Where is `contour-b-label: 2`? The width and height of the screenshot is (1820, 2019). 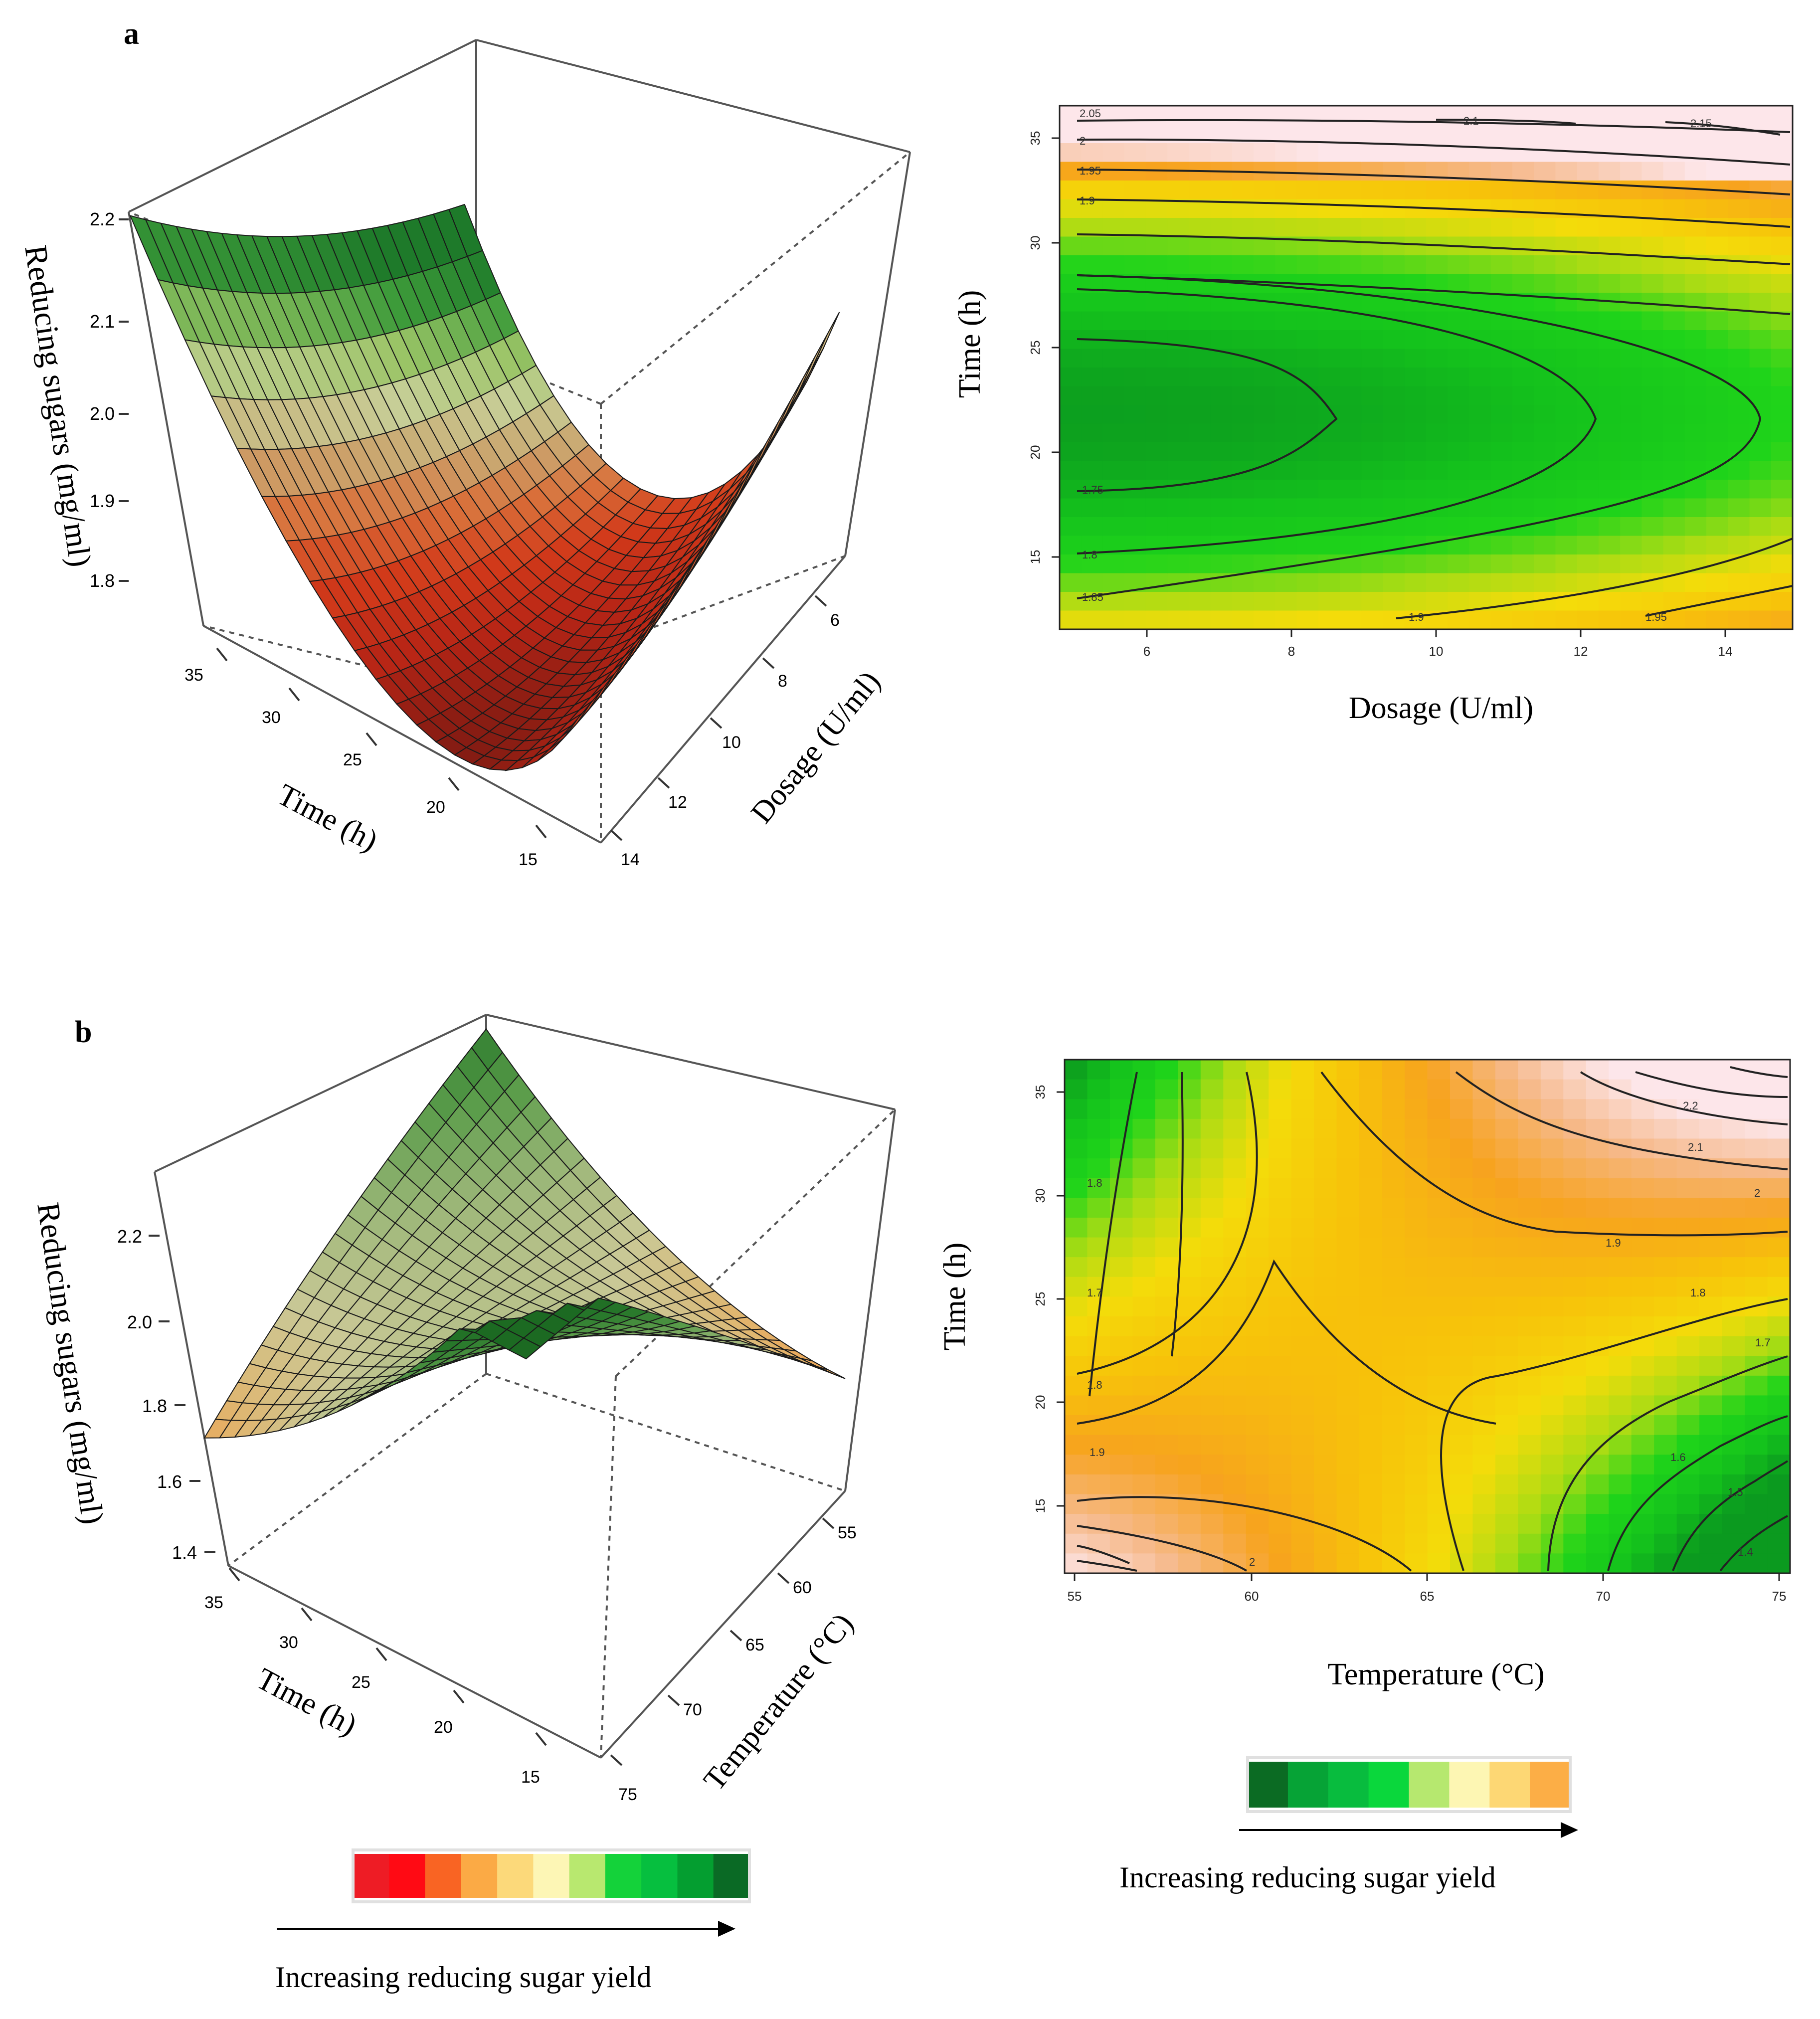 contour-b-label: 2 is located at coordinates (1252, 1562).